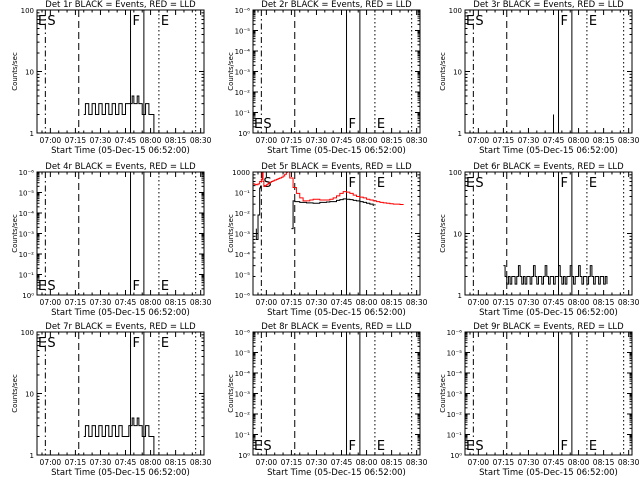 The height and width of the screenshot is (484, 640). Describe the element at coordinates (548, 327) in the screenshot. I see `plot-title: Det 9r BLACK = Events, RED = LLD` at that location.